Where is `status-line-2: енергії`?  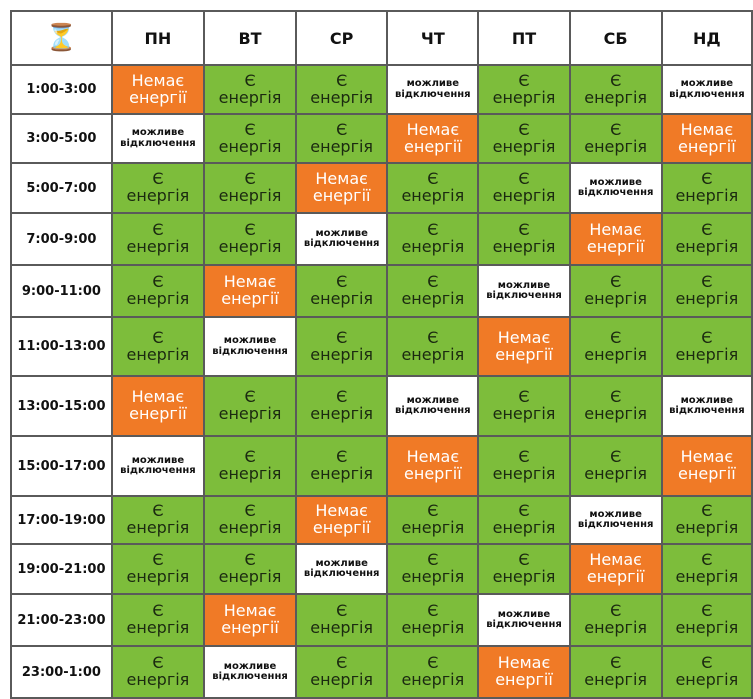
status-line-2: енергії is located at coordinates (433, 473).